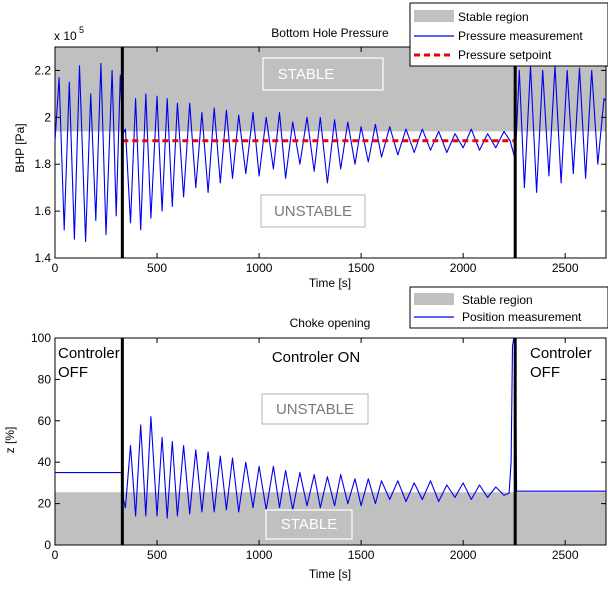 Image resolution: width=608 pixels, height=590 pixels. What do you see at coordinates (81, 30) in the screenshot?
I see `y-axis-multiplier-exponent: 5` at bounding box center [81, 30].